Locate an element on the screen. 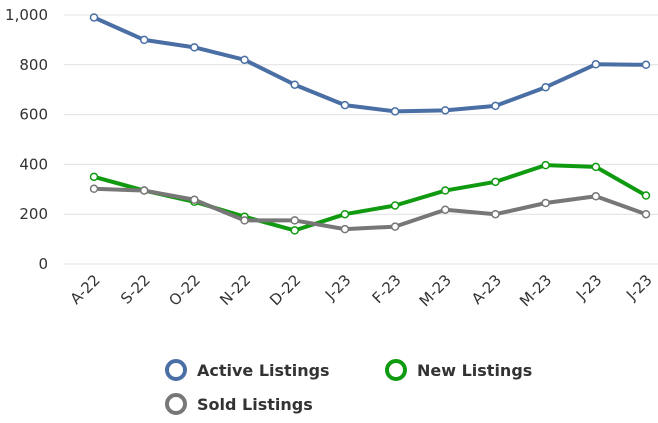 The image size is (658, 423). x-tick-label: D-22 is located at coordinates (285, 290).